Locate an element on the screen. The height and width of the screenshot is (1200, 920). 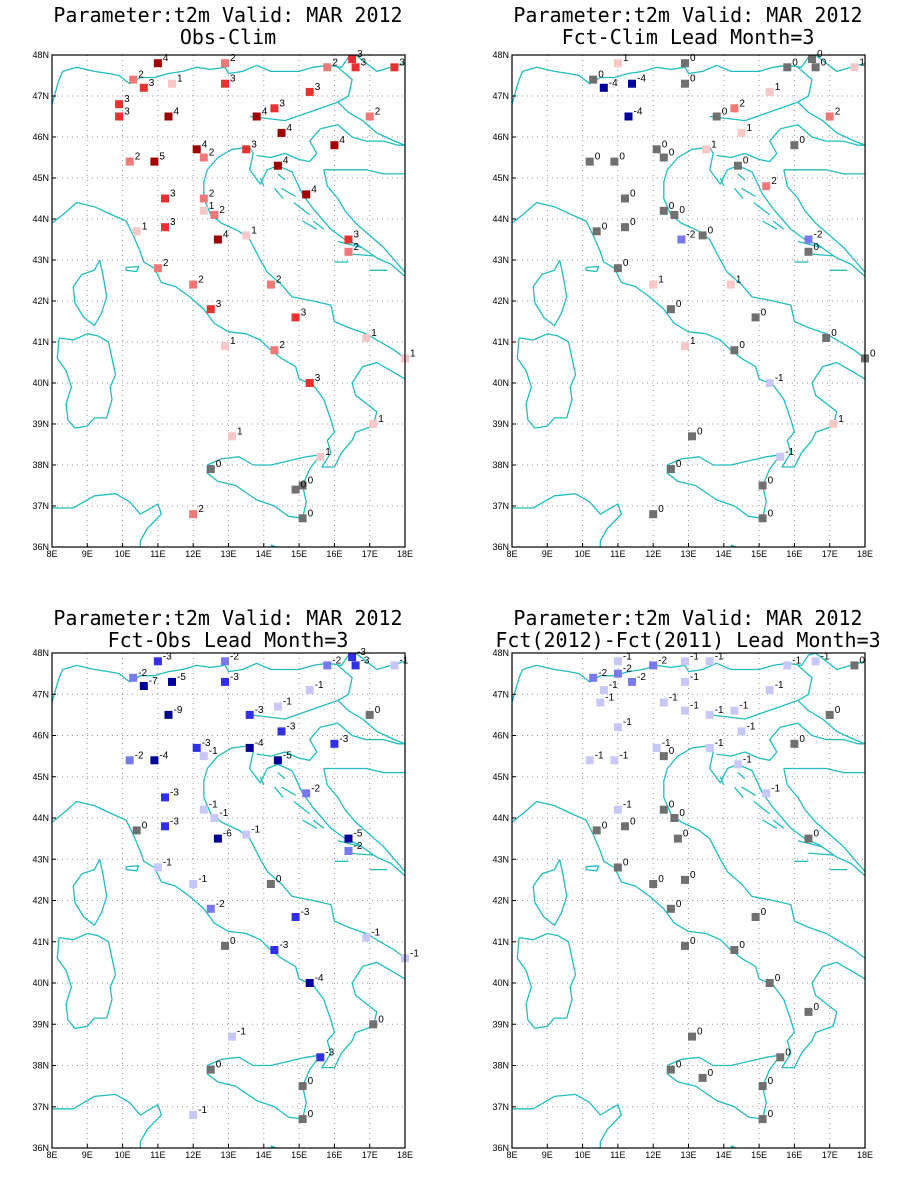
station-value-label: -2 is located at coordinates (358, 846).